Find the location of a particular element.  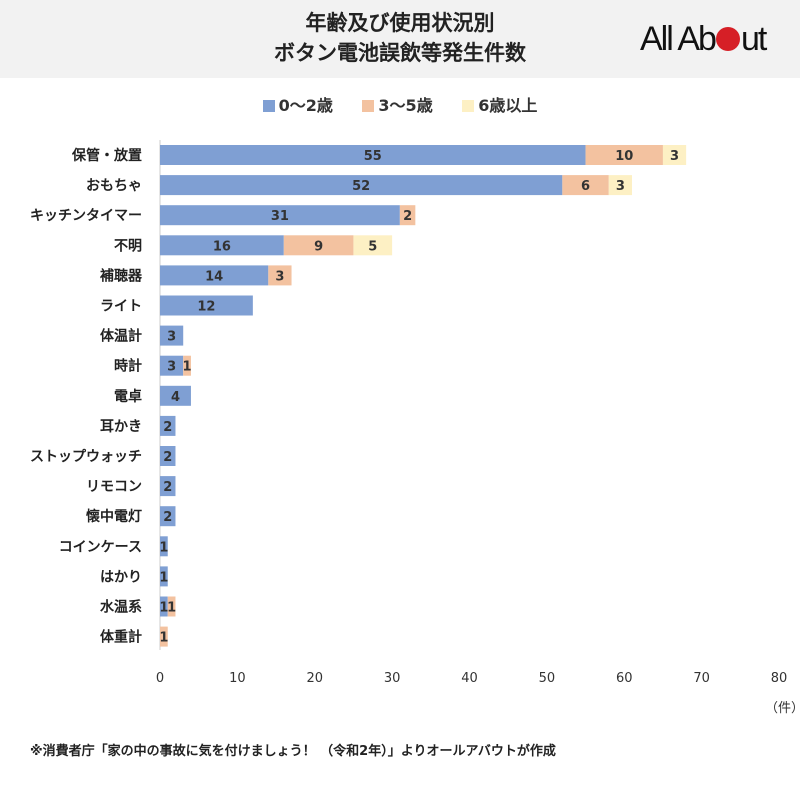

legend-item-0-2: 0〜2歳 is located at coordinates (297, 104).